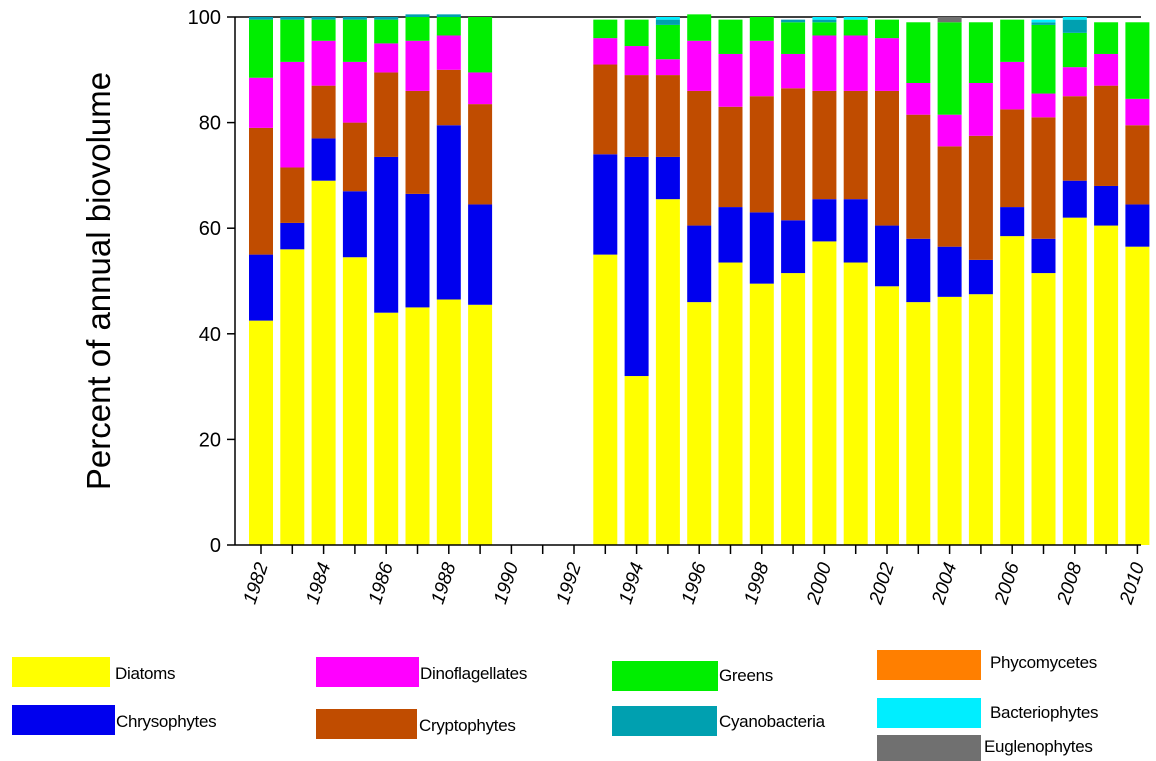  Describe the element at coordinates (318, 583) in the screenshot. I see `x-tick-label-1984: 1984` at that location.